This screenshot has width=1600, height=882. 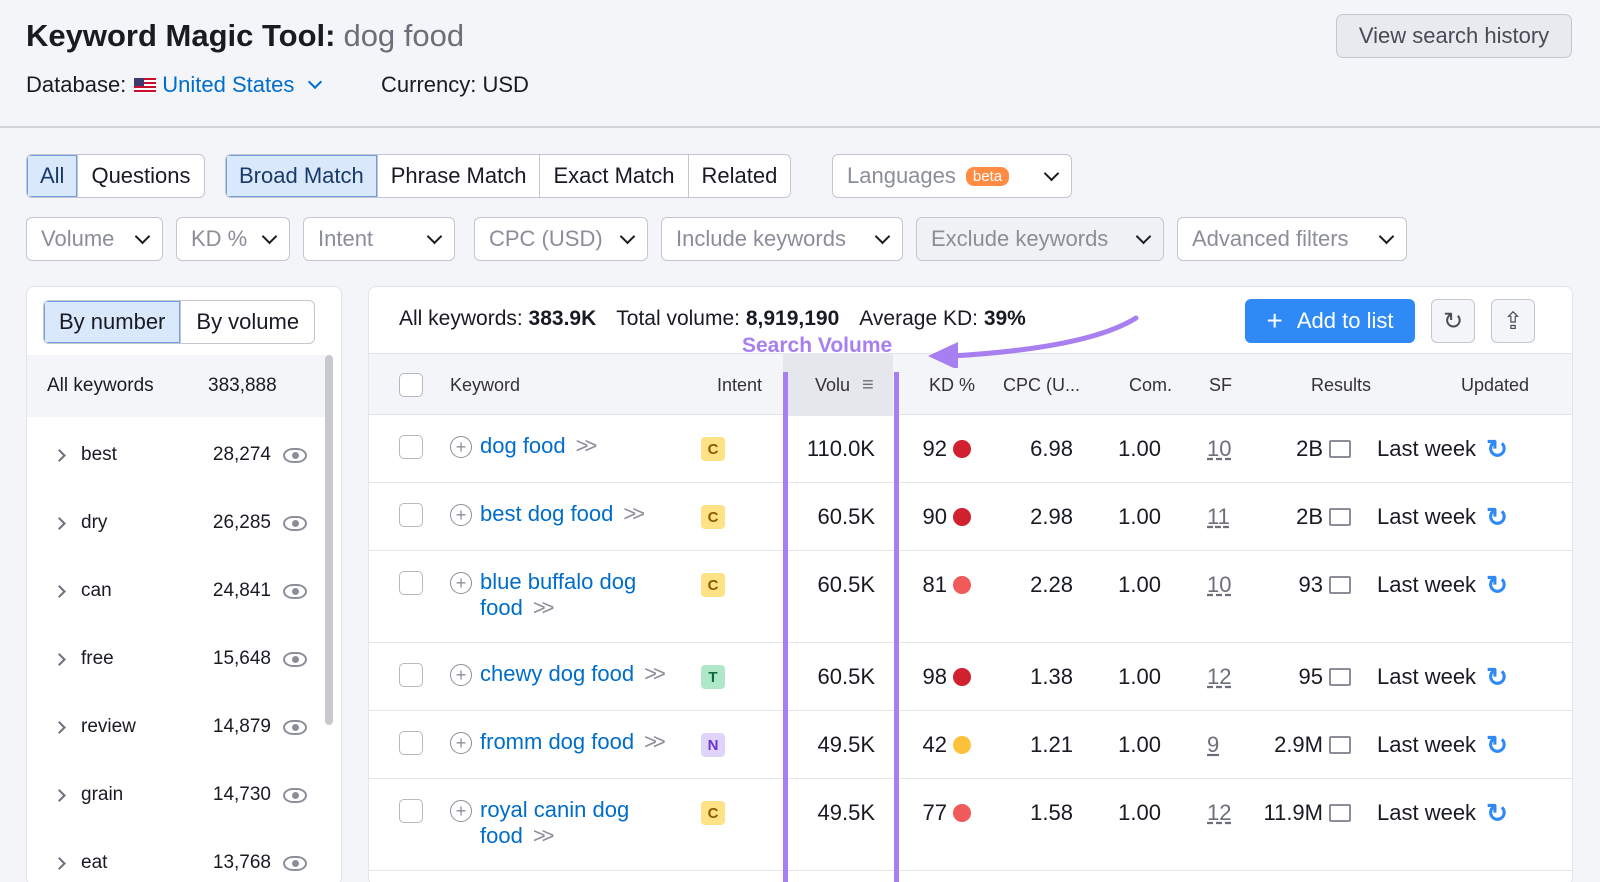 What do you see at coordinates (952, 176) in the screenshot?
I see `languages-dropdown: Languages beta` at bounding box center [952, 176].